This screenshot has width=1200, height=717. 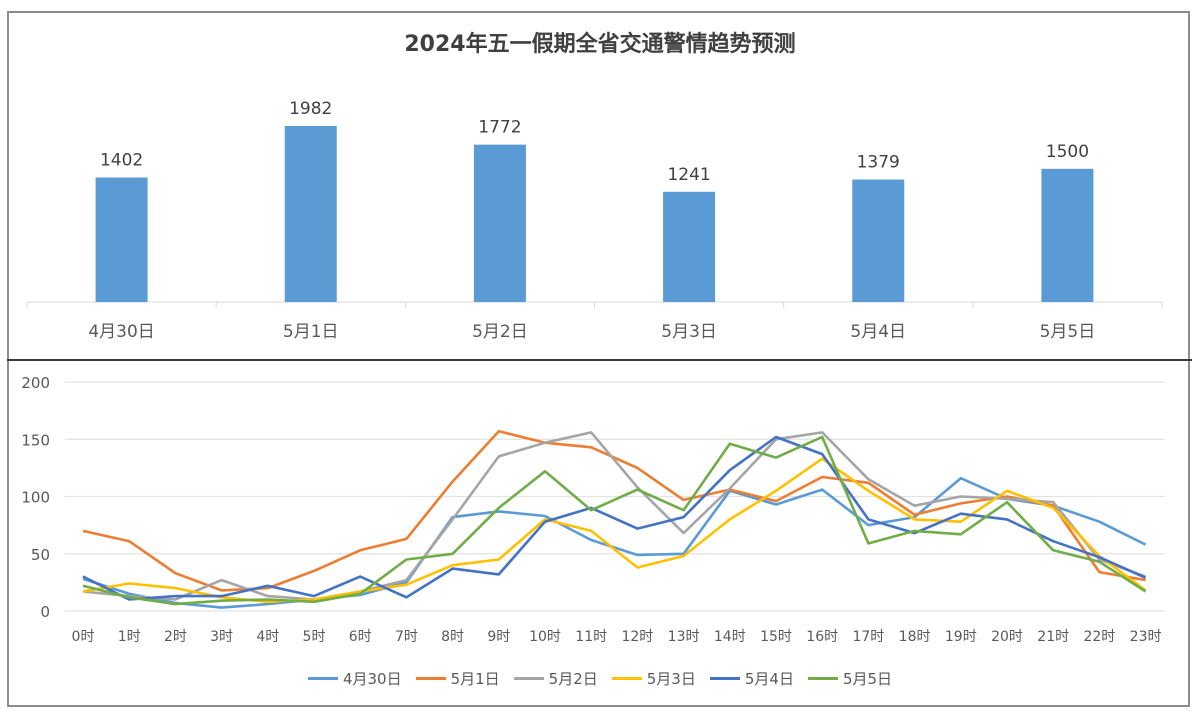 I want to click on bar-data-label: 1772, so click(x=499, y=128).